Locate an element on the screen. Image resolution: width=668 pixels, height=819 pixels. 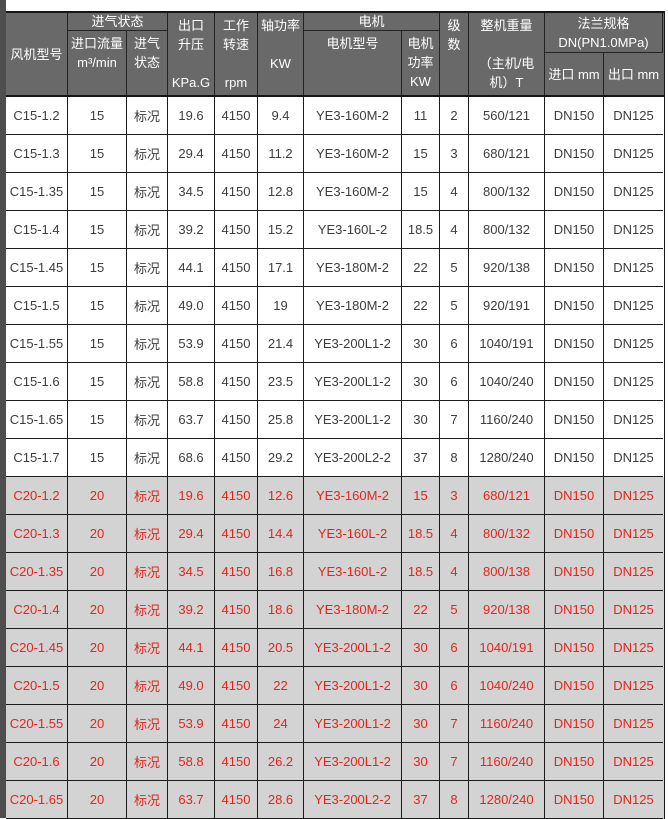
cell-power: 22 is located at coordinates (281, 686).